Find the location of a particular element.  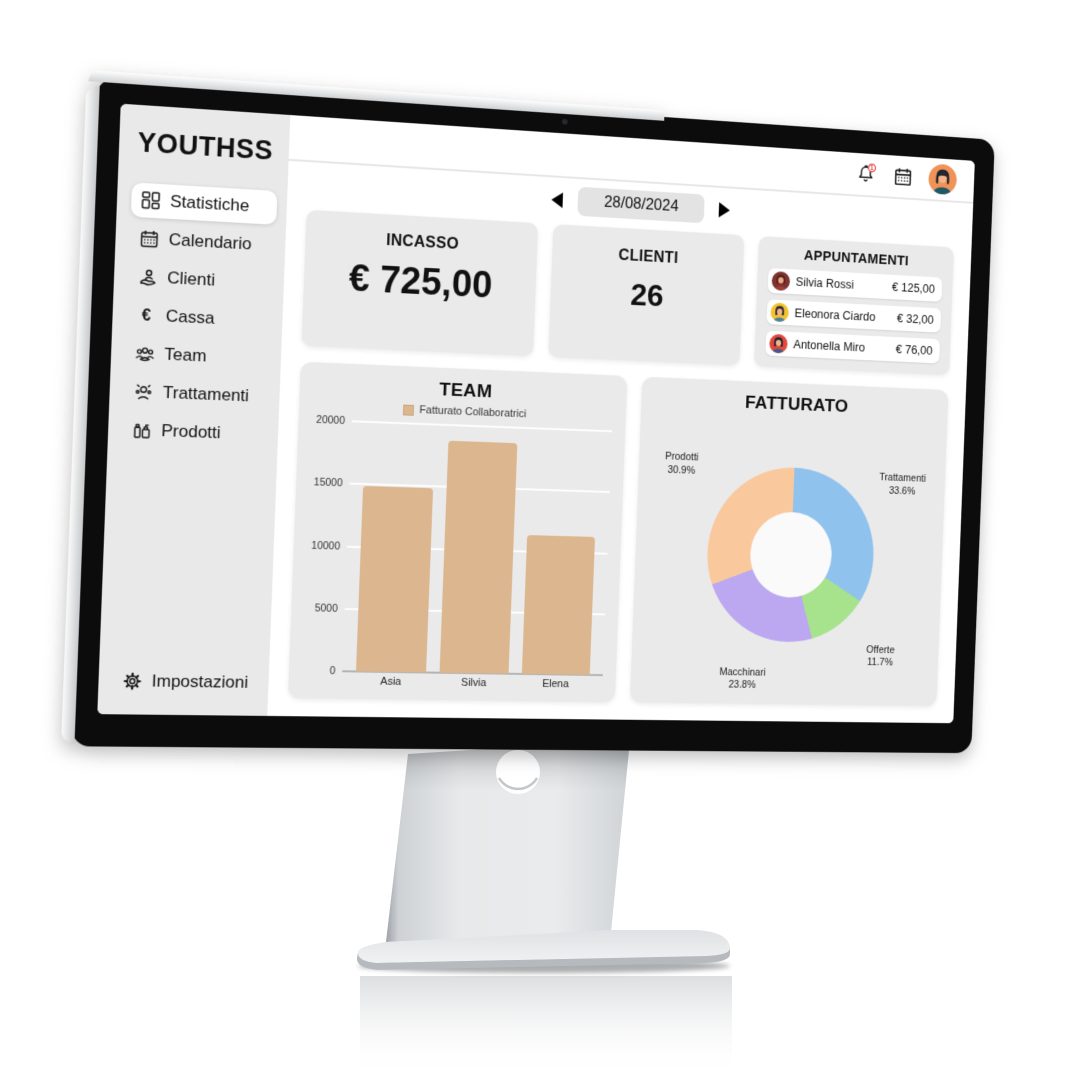

gear-icon is located at coordinates (132, 681).